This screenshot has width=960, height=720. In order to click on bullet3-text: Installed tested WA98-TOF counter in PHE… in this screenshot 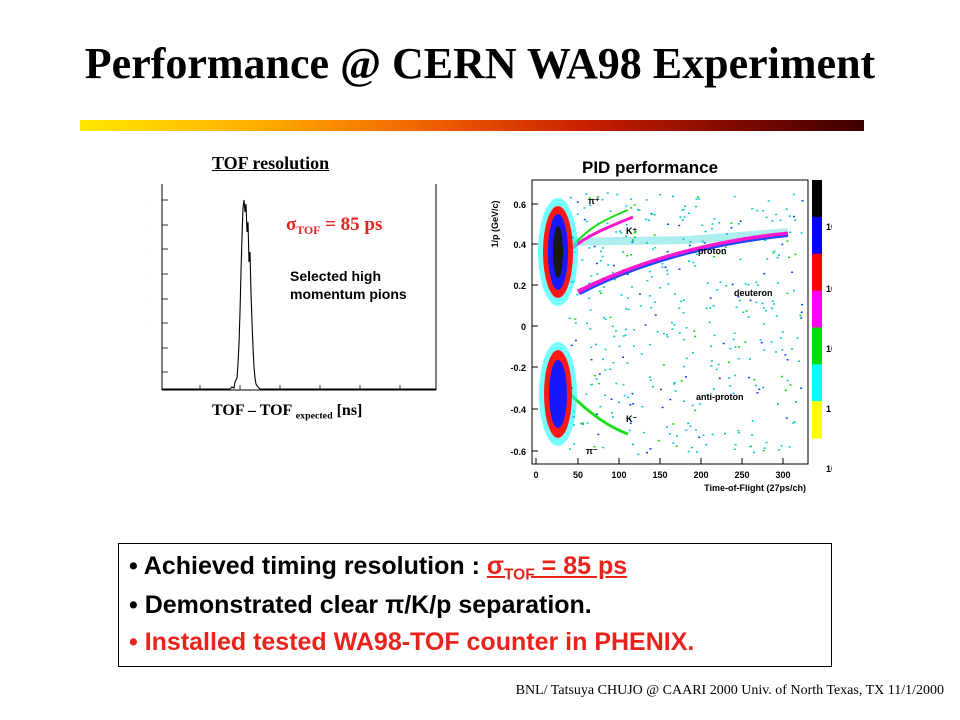, I will do `click(419, 642)`.